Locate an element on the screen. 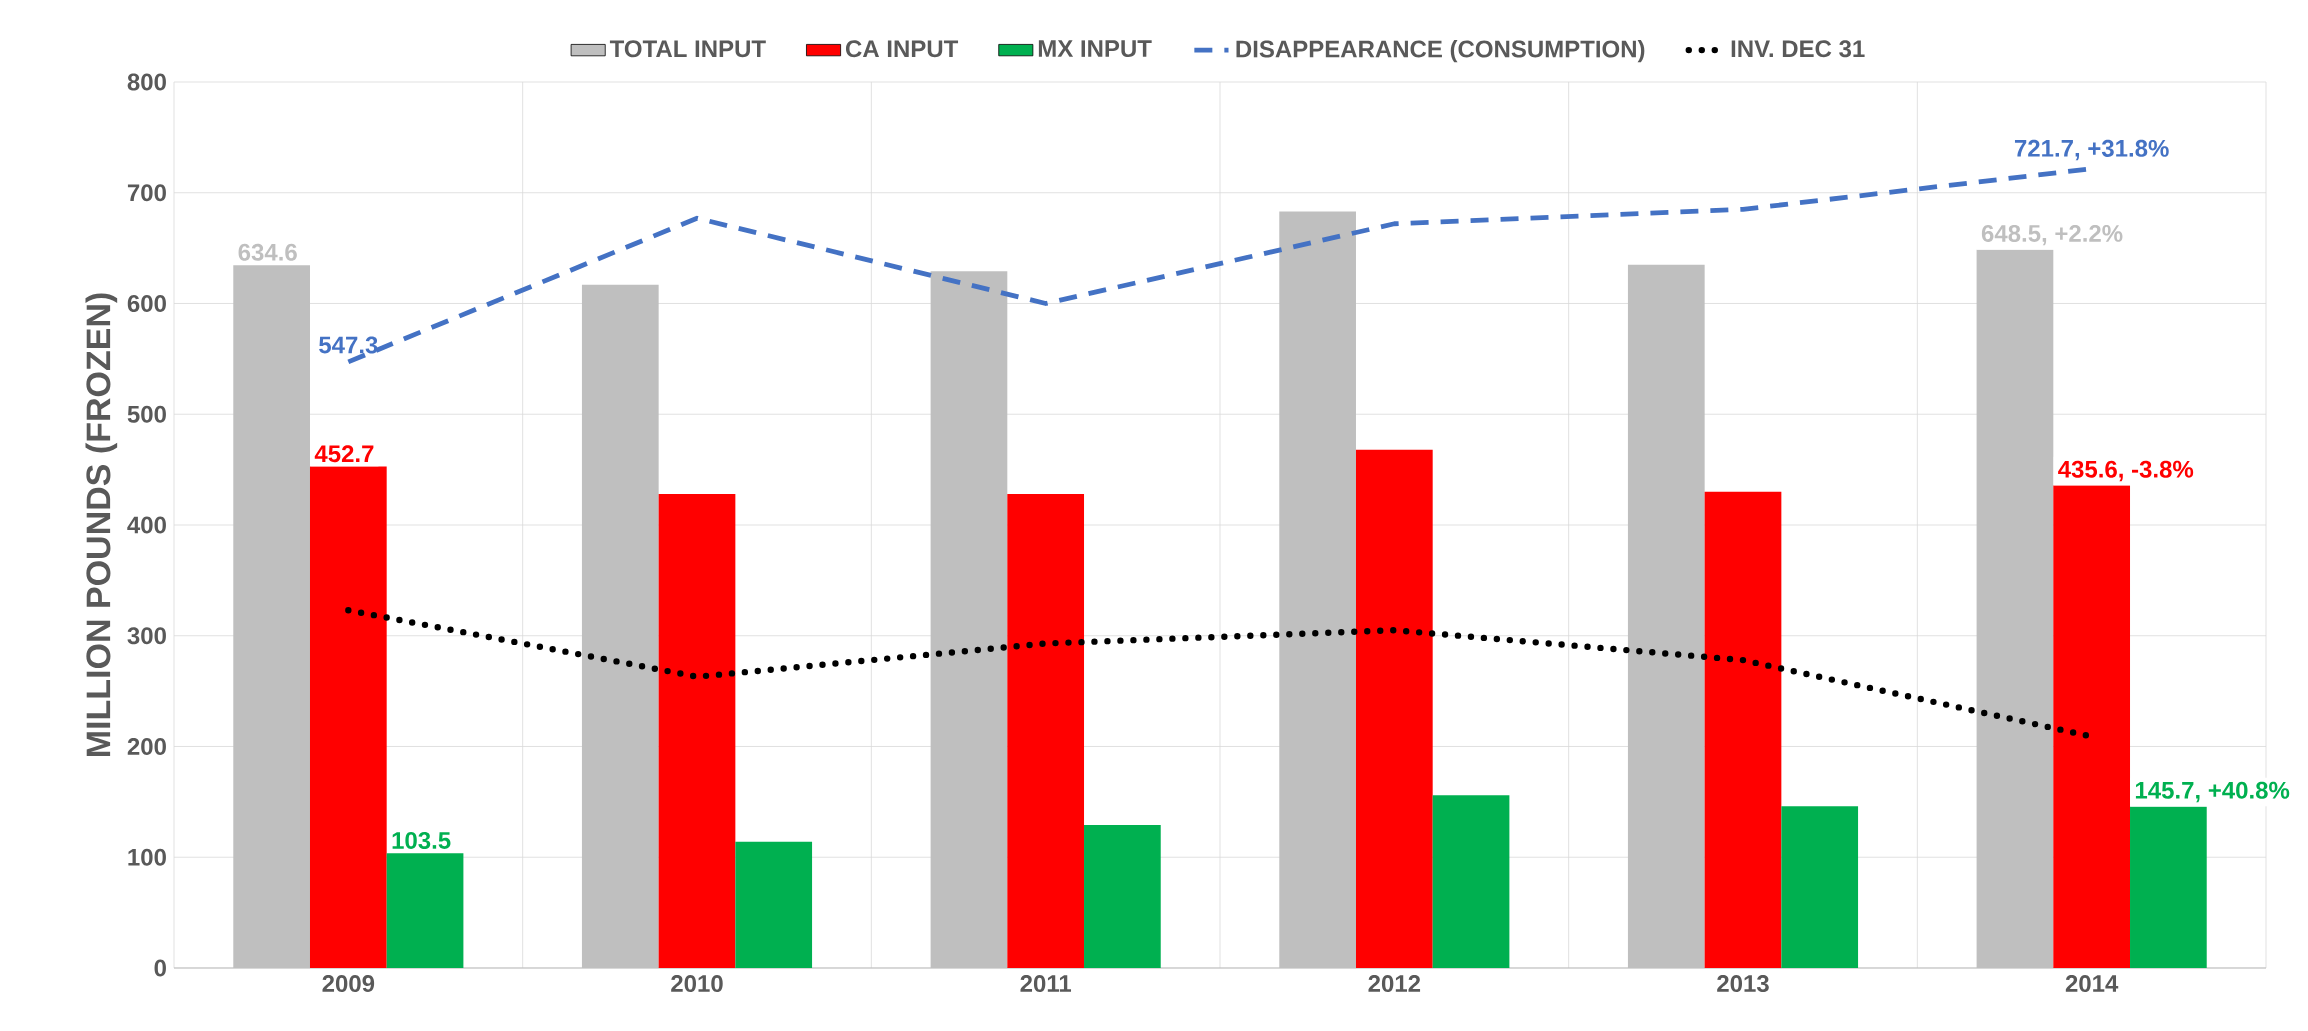 This screenshot has width=2308, height=1031. y-tick-label: 700 is located at coordinates (146, 193).